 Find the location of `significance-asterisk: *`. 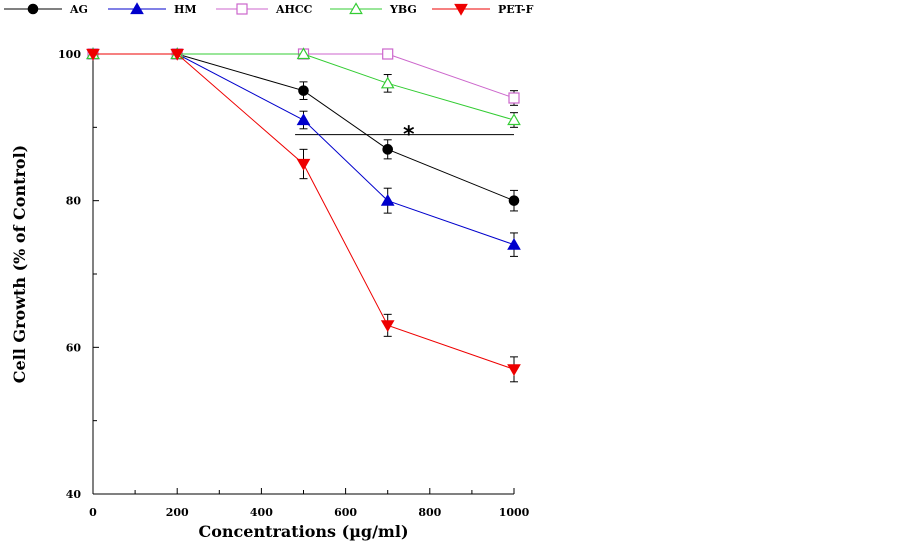

significance-asterisk: * is located at coordinates (409, 135).